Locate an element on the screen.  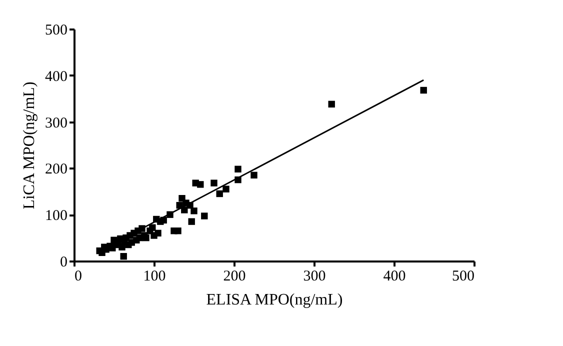
y-axis-title: LiCA MPO(ng/mL) is located at coordinates (29, 146).